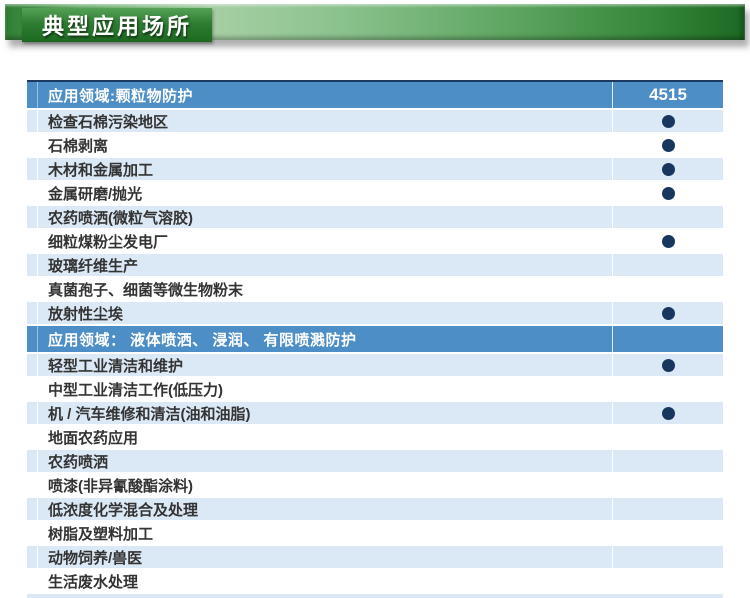 This screenshot has height=598, width=750. Describe the element at coordinates (116, 366) in the screenshot. I see `application-label: 轻型工业清洁和维护` at that location.